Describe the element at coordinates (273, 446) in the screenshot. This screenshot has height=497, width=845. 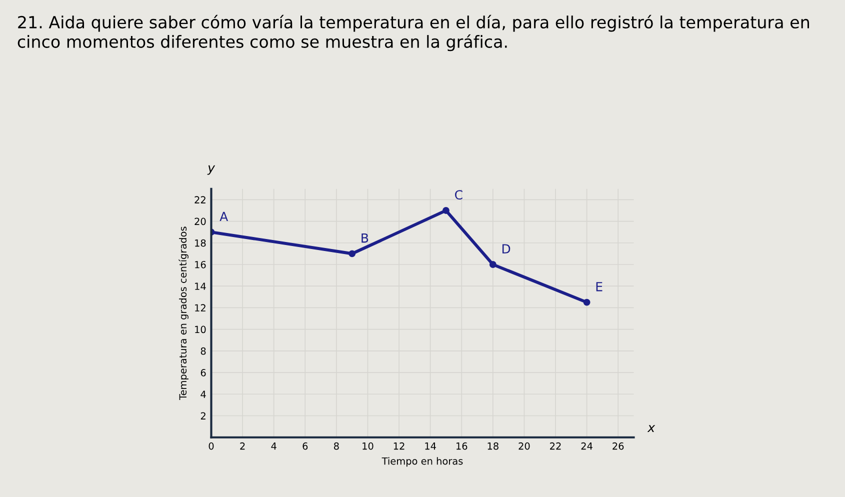
I see `x-tick-label: 4` at that location.